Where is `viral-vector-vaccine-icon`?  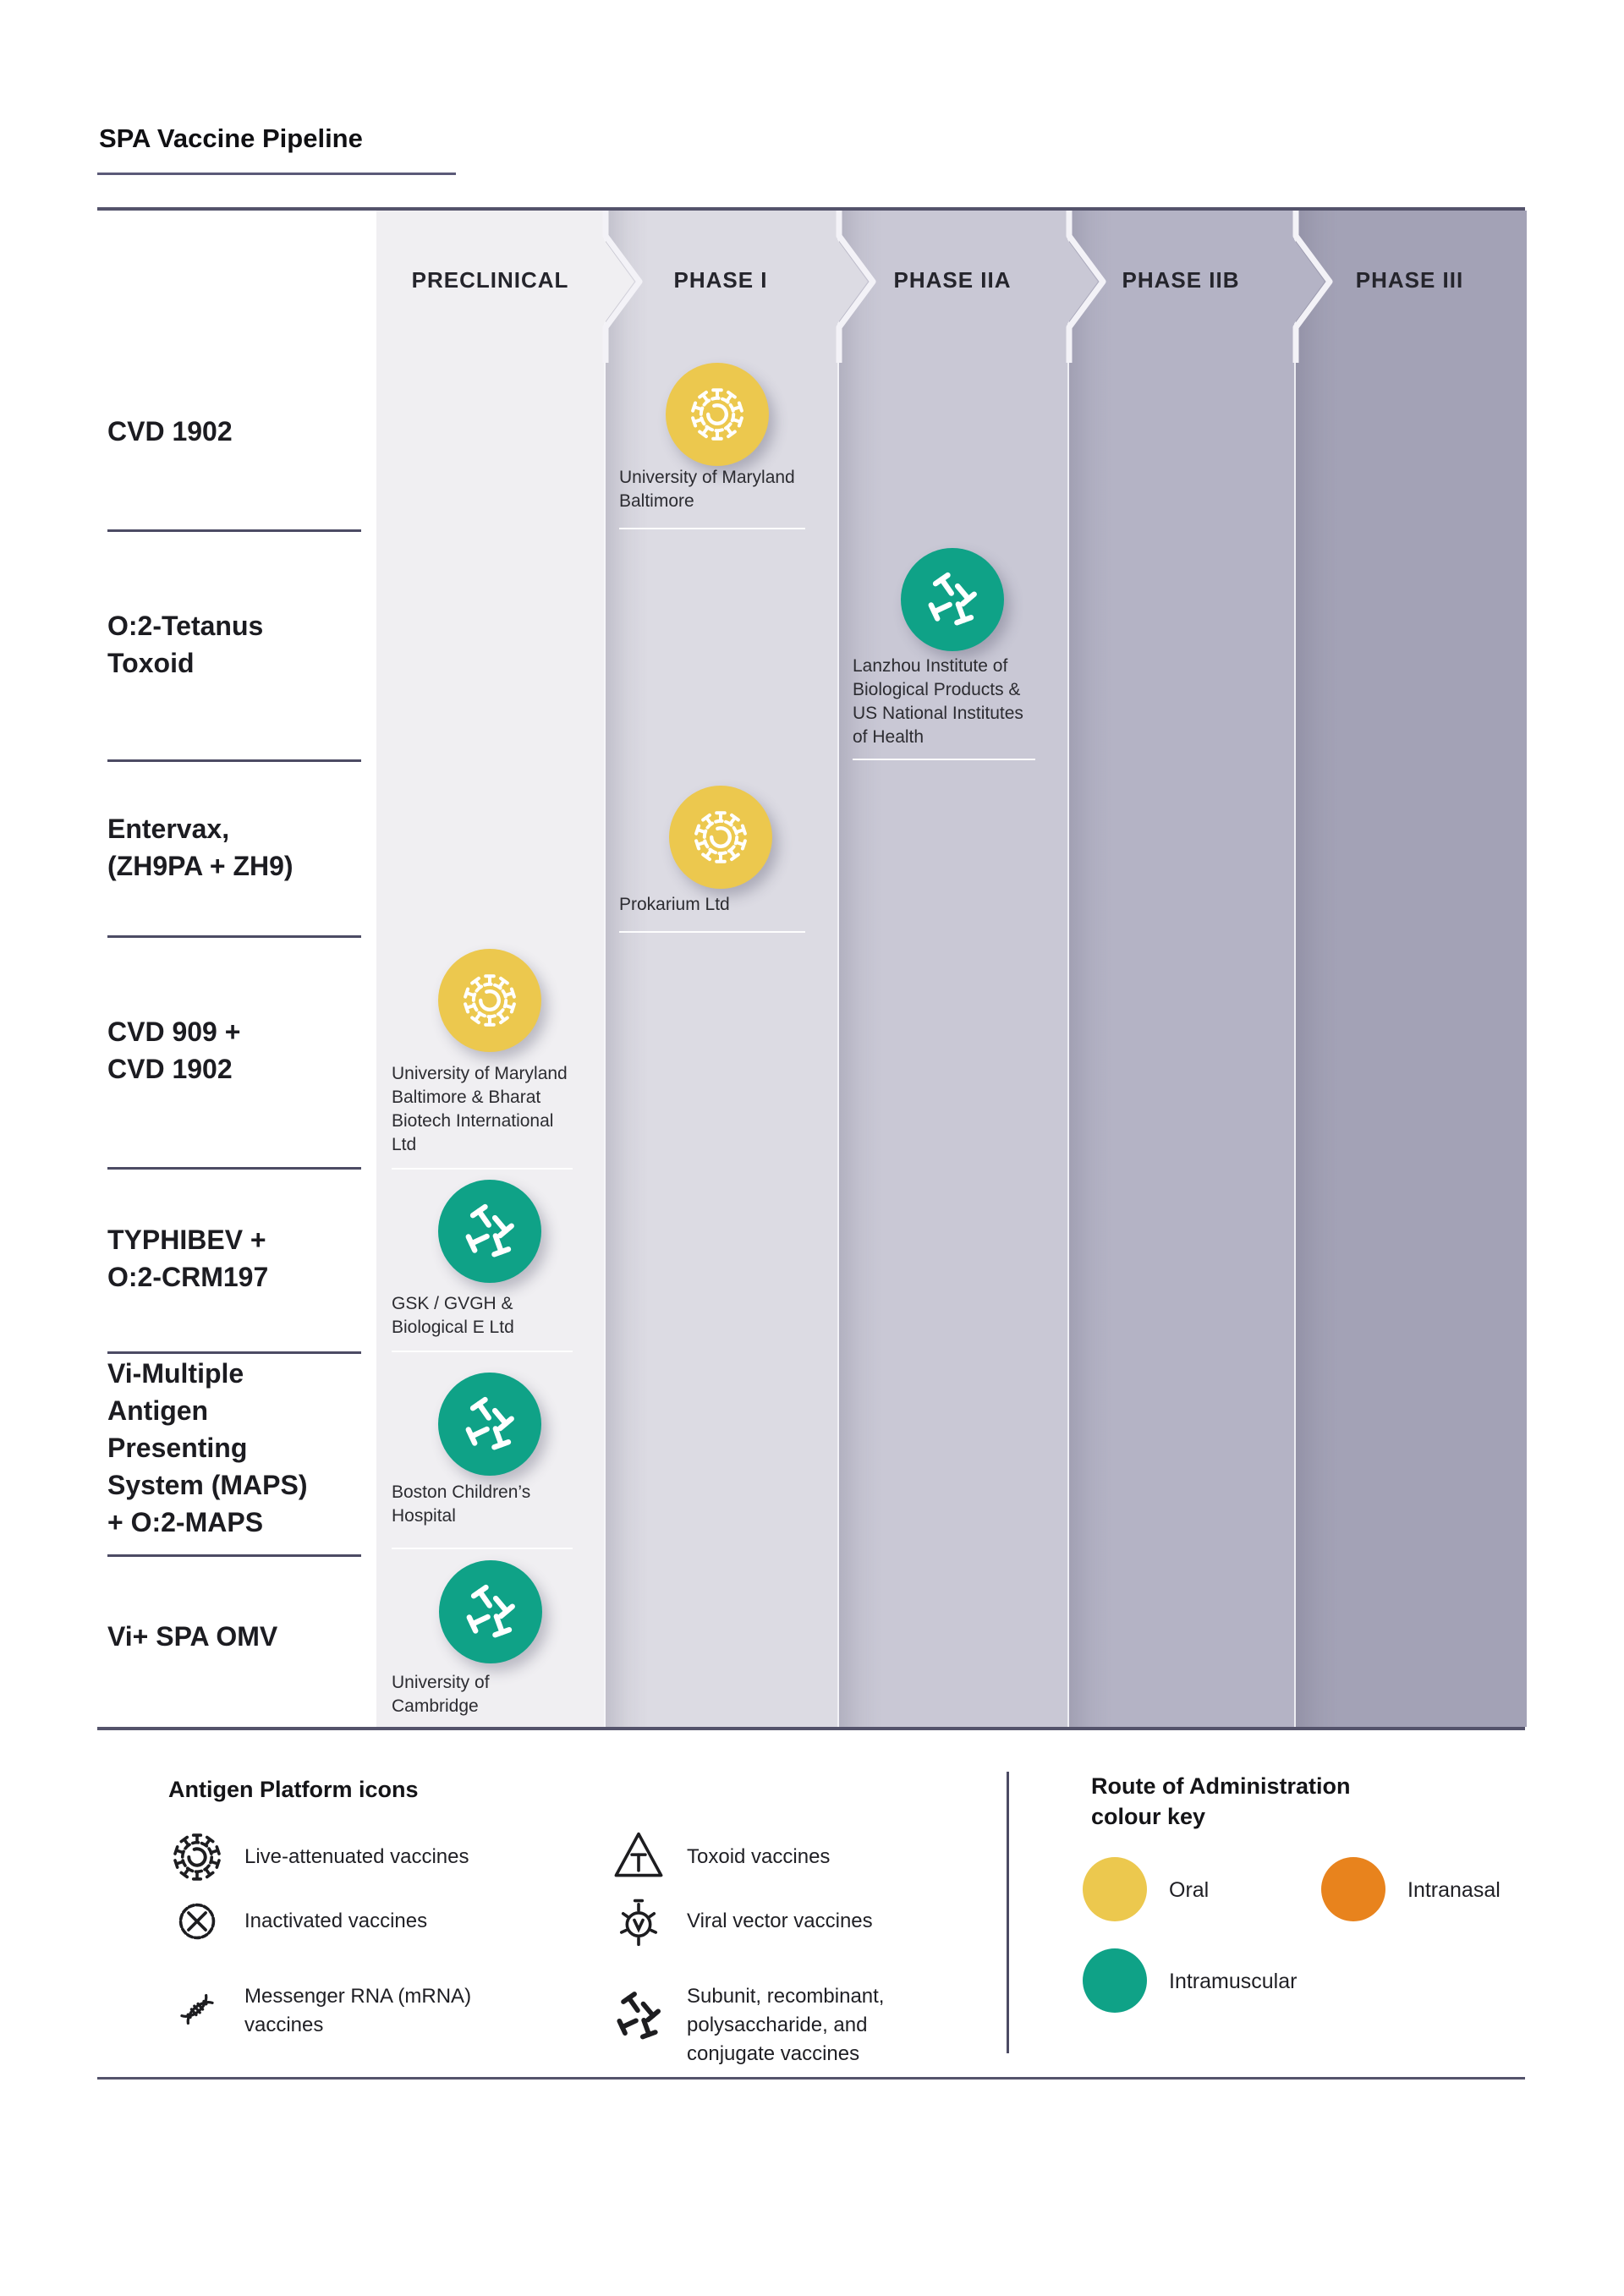
viral-vector-vaccine-icon is located at coordinates (639, 1922).